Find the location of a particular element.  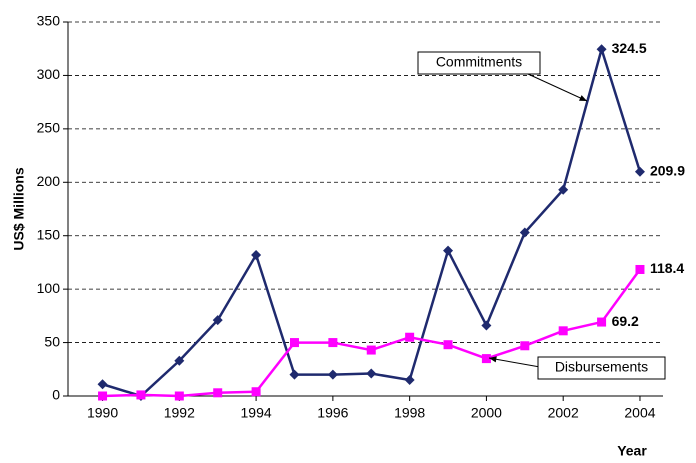

x-tick-label: 2004 is located at coordinates (639, 413).